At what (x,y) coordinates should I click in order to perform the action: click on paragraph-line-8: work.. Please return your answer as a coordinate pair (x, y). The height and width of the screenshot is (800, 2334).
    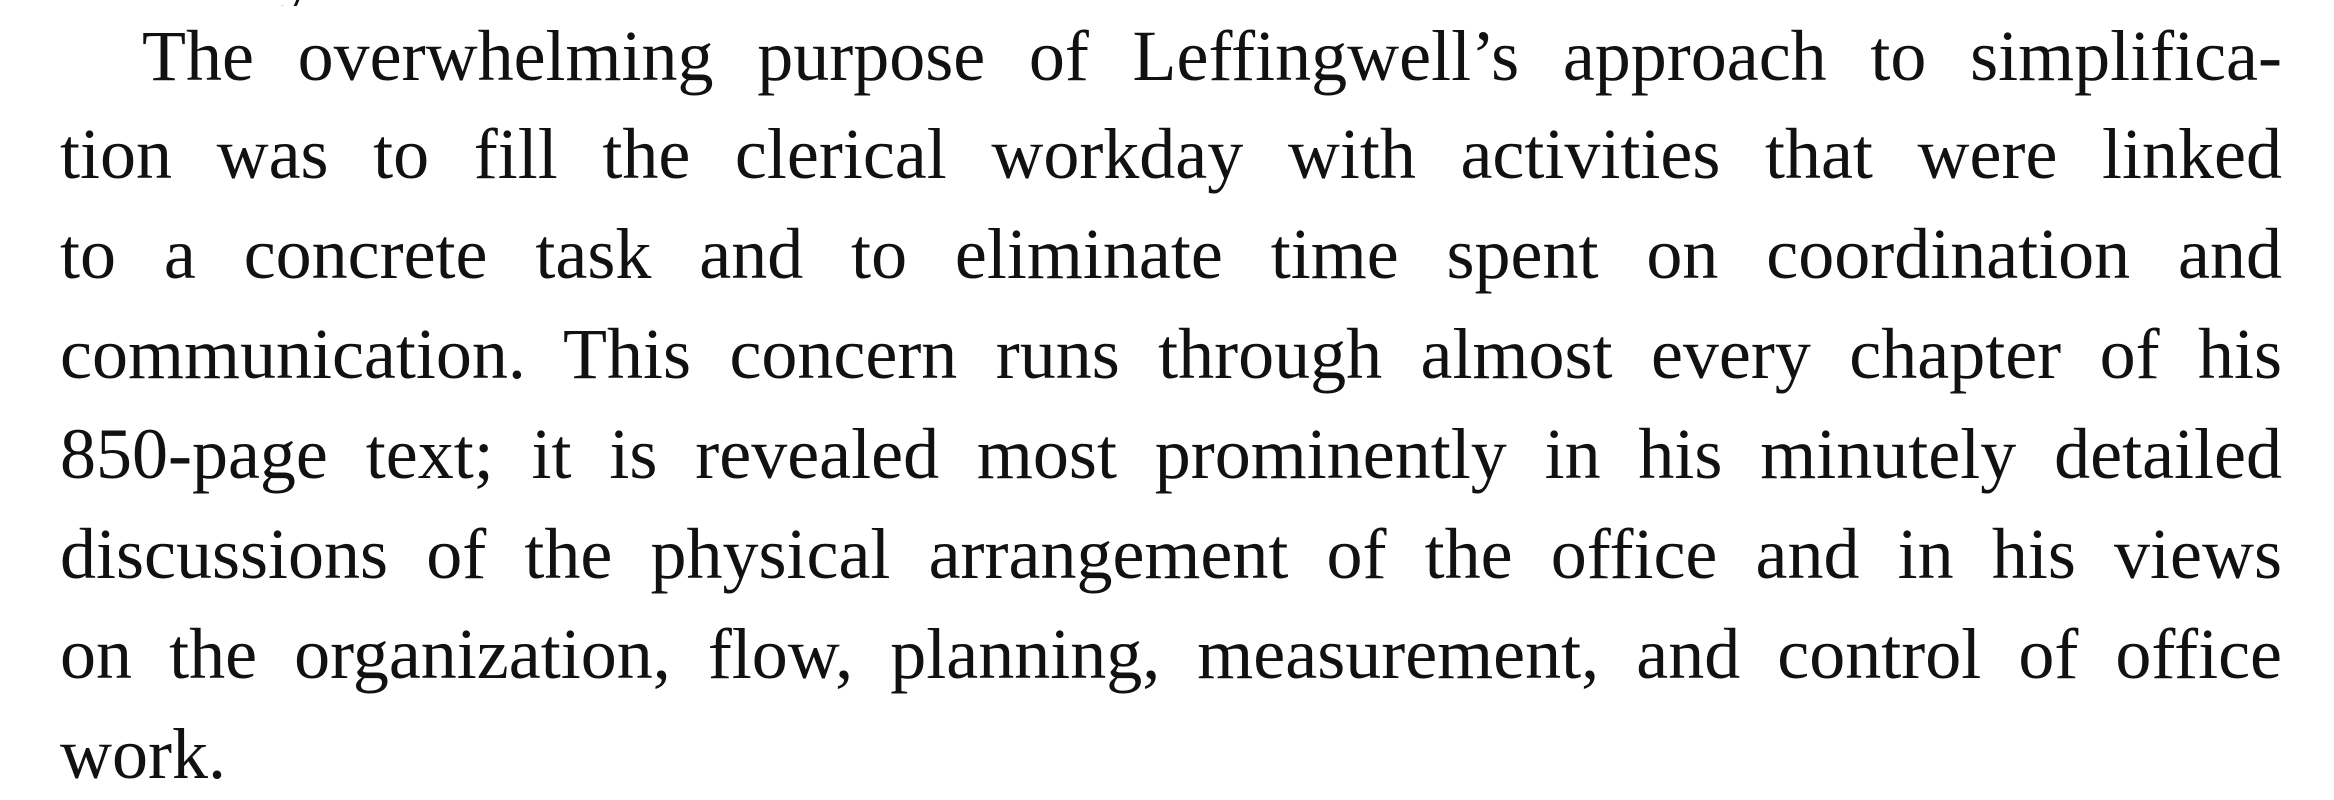
    Looking at the image, I should click on (143, 754).